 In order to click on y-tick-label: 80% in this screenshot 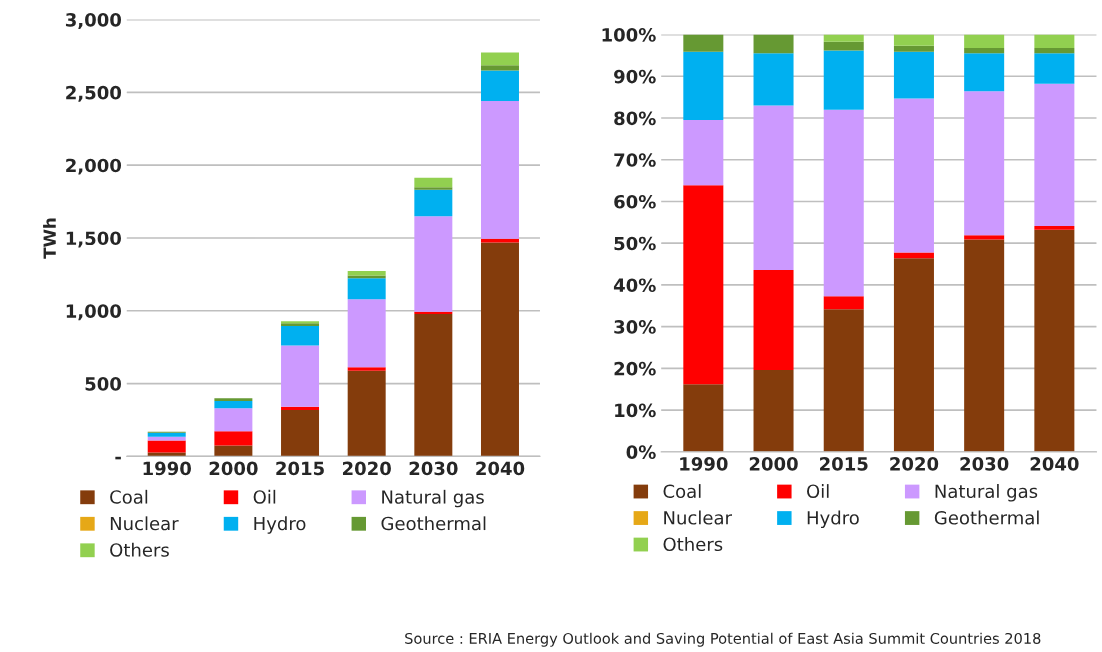, I will do `click(635, 118)`.